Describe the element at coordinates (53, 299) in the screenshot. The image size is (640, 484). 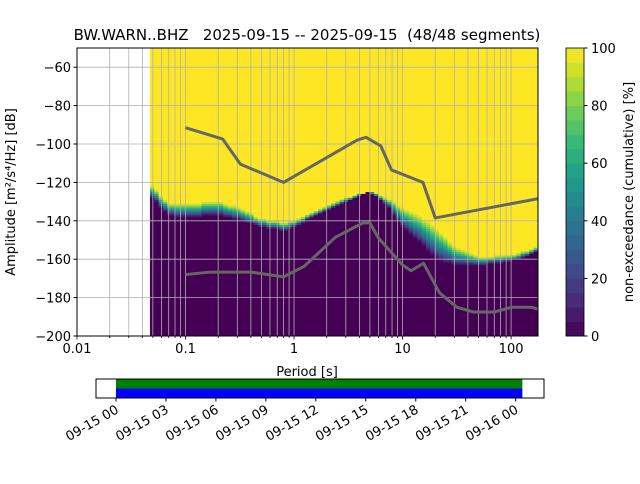
I see `y-tick-label: −180` at that location.